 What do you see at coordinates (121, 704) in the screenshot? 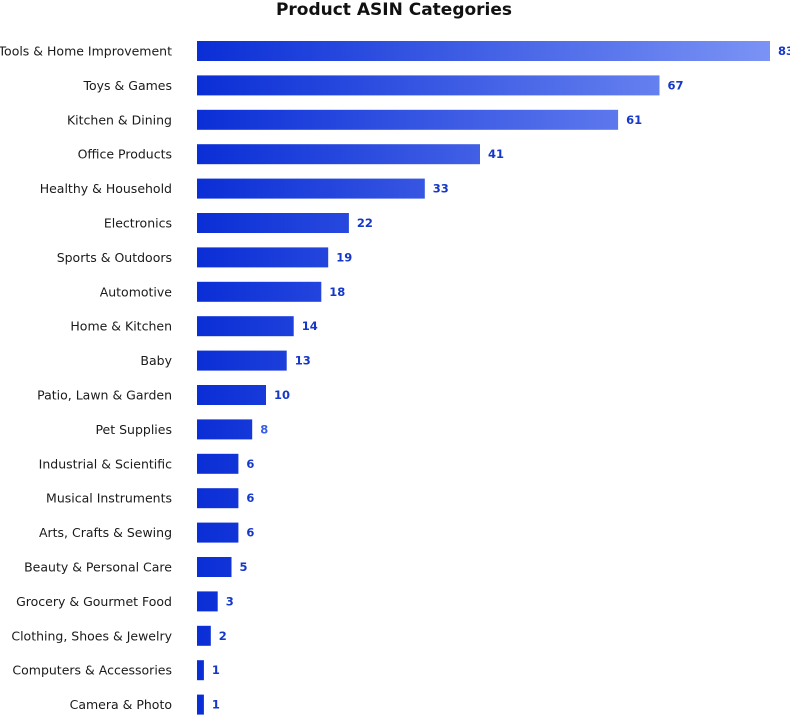
I see `category-label: Camera & Photo` at bounding box center [121, 704].